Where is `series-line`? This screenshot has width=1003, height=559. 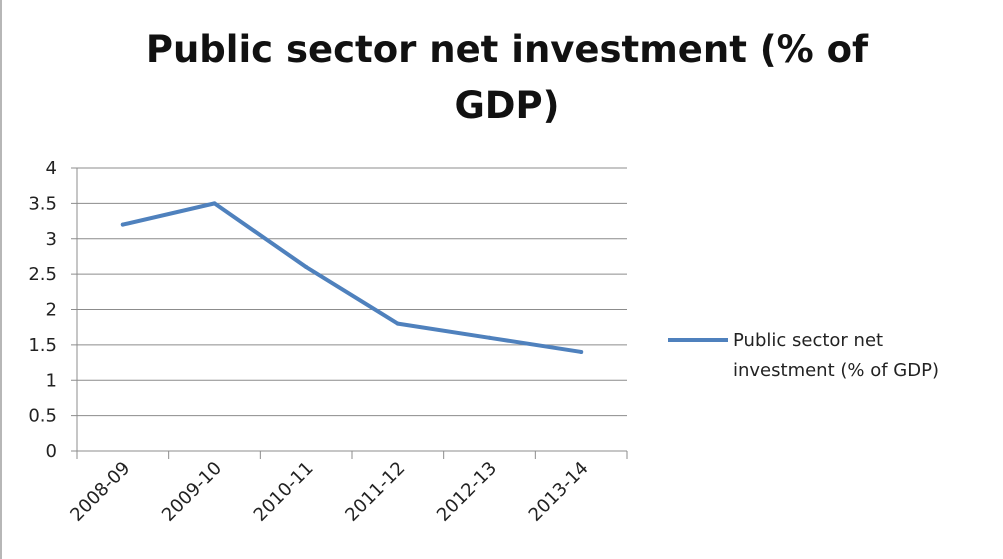
series-line is located at coordinates (352, 277).